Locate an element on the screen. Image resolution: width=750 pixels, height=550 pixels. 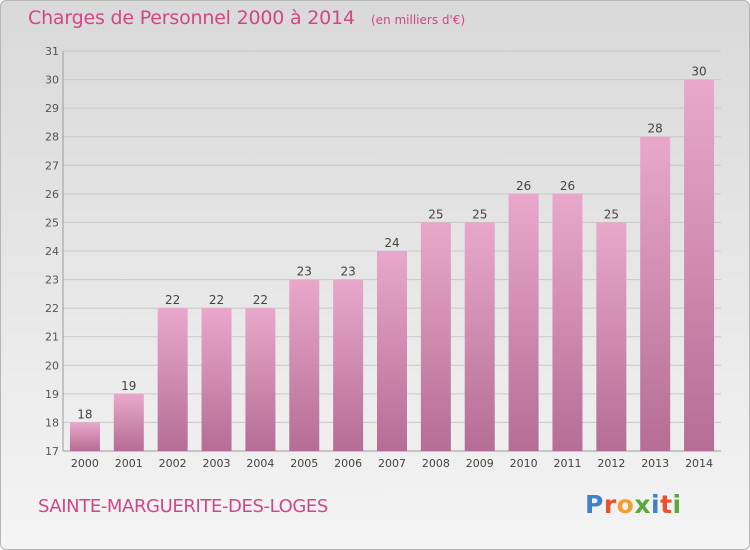
logo-letter: o is located at coordinates (625, 504).